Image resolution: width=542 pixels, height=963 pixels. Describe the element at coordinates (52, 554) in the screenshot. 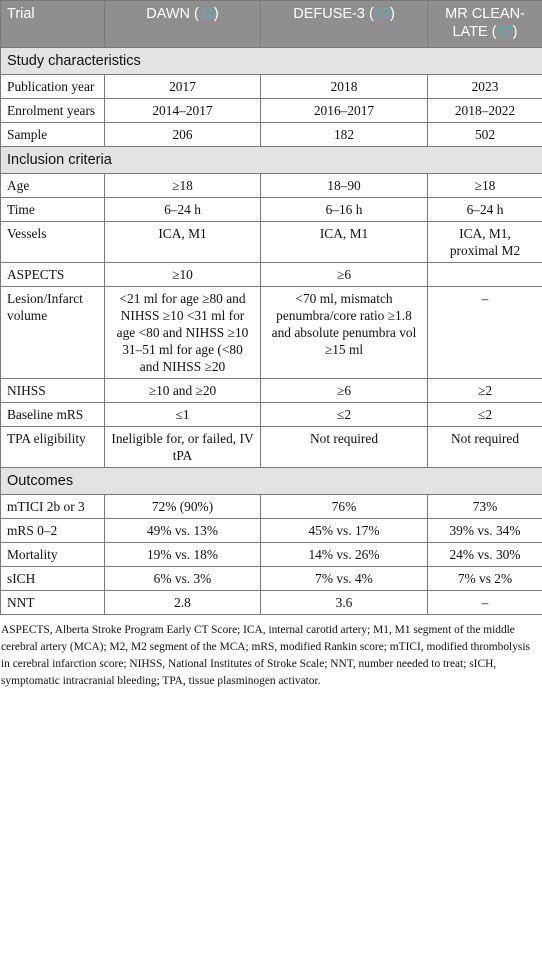

I see `row-label: Mortality` at that location.